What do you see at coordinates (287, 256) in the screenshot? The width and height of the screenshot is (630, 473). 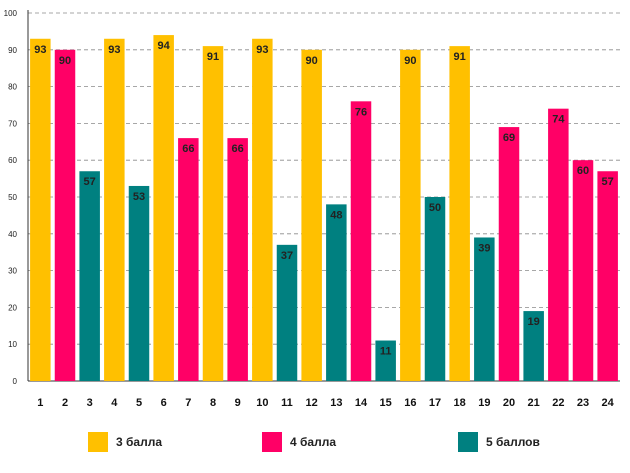 I see `data-label: 37` at bounding box center [287, 256].